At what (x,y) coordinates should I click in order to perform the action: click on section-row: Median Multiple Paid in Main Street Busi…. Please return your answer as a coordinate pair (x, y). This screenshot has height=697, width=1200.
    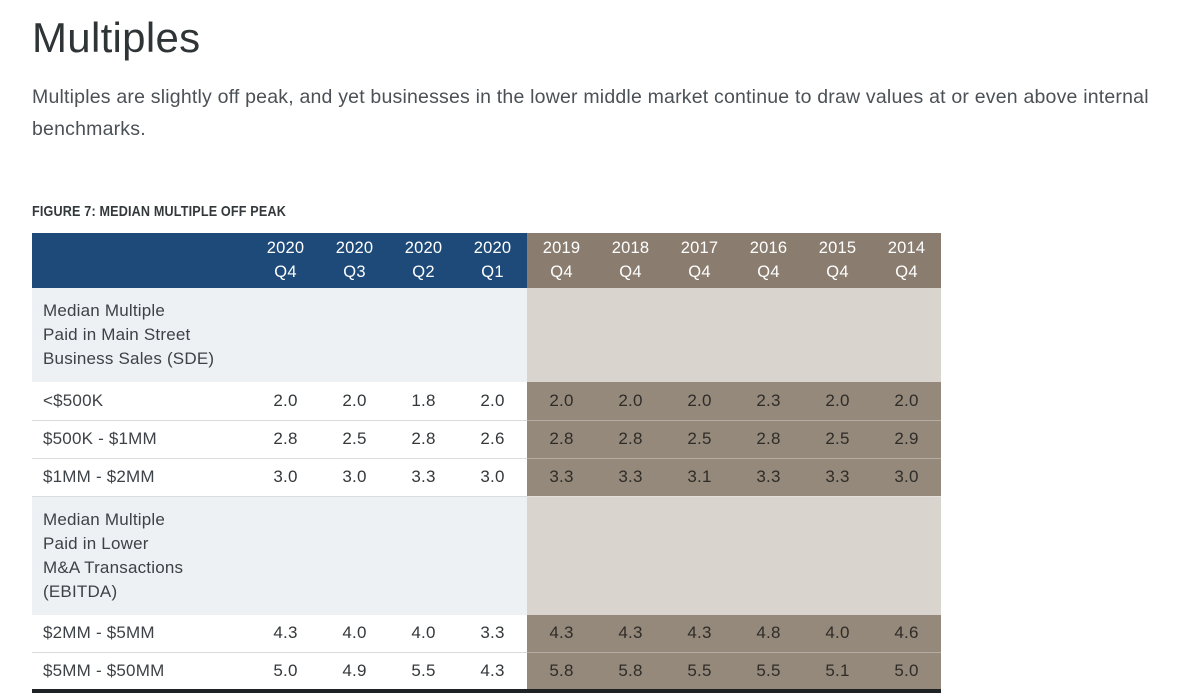
    Looking at the image, I should click on (486, 335).